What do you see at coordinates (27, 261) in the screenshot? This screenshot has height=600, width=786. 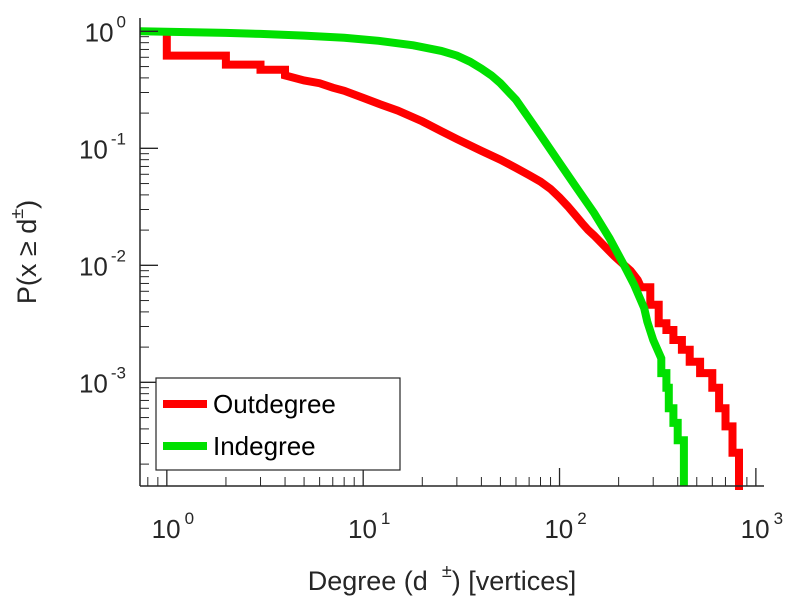 I see `y-axis-title-main: P(x ≥ d` at bounding box center [27, 261].